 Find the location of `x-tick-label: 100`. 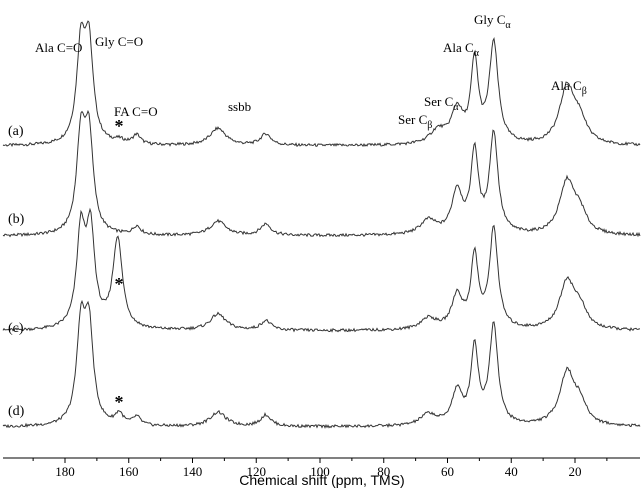

x-tick-label: 100 is located at coordinates (320, 471).